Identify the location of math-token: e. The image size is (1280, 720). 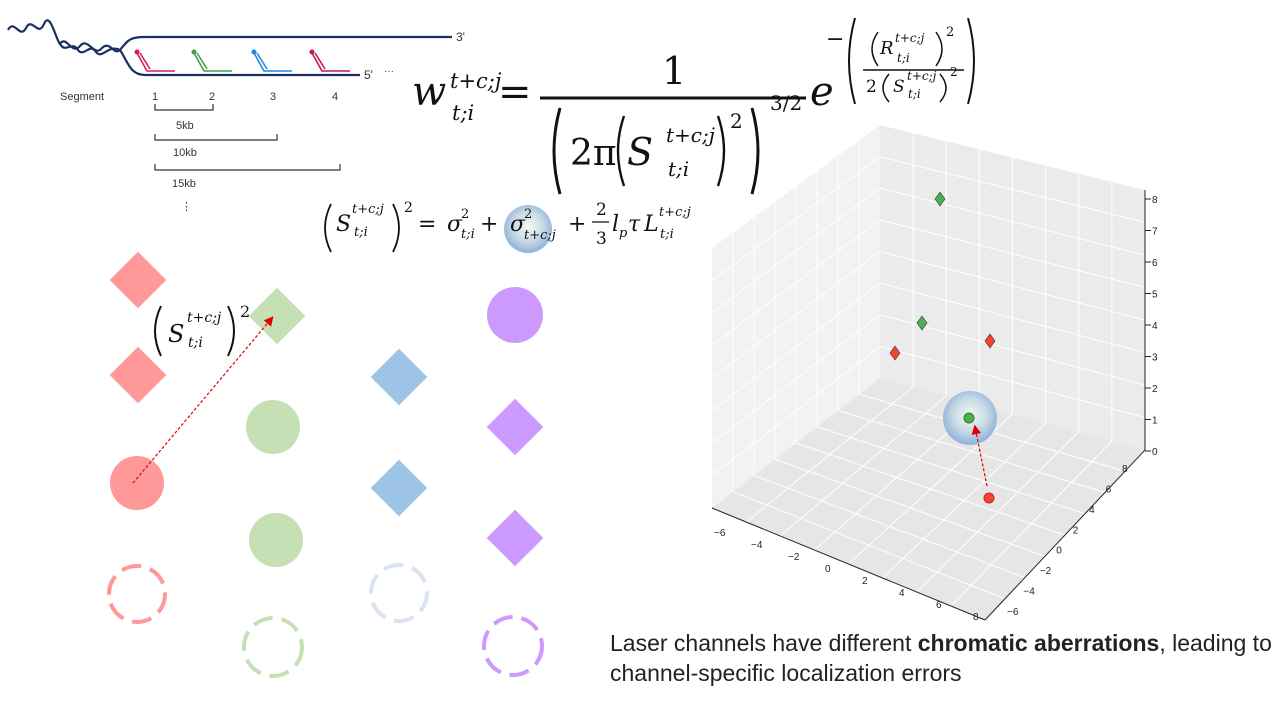
(822, 92).